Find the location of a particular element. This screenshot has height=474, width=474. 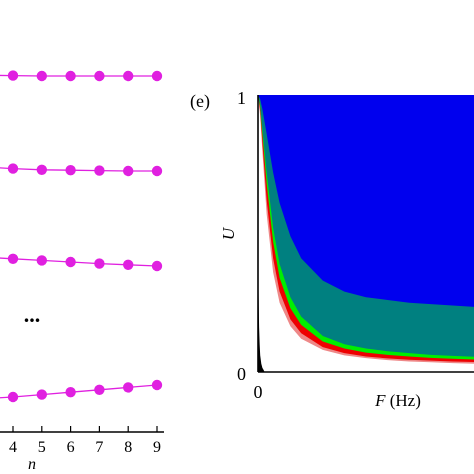

left-x-tick-label: 6 is located at coordinates (71, 447).